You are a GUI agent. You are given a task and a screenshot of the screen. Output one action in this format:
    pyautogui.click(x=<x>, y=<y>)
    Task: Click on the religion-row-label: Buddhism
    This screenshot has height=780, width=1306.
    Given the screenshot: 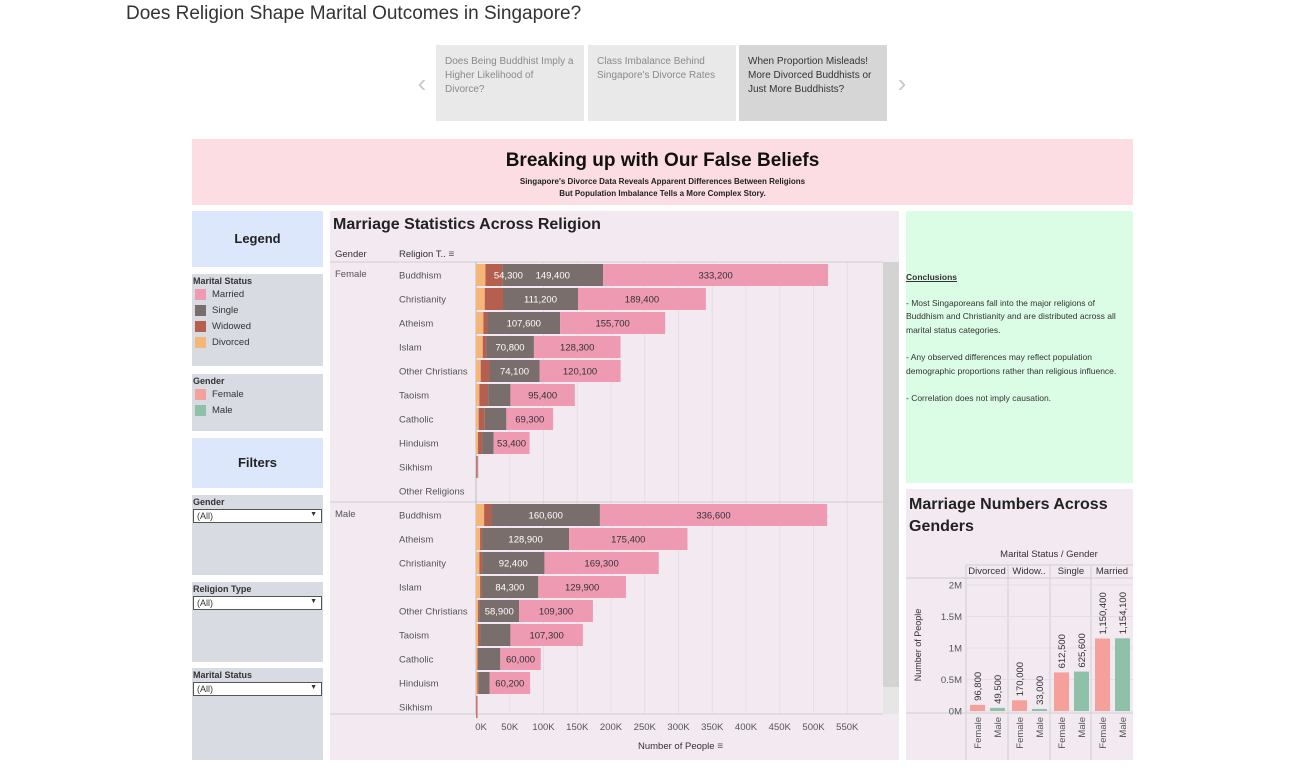 What is the action you would take?
    pyautogui.click(x=420, y=516)
    